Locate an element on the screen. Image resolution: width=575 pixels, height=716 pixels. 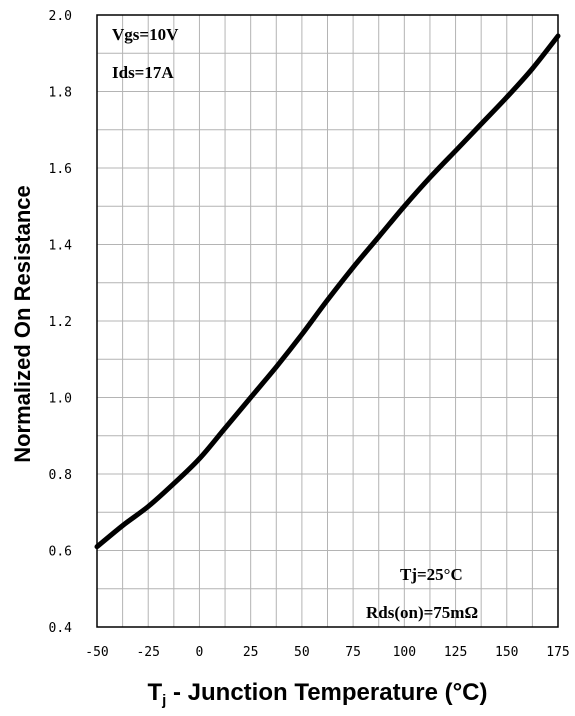
annotation-rds-on: Rds(on)=75mΩ is located at coordinates (422, 612).